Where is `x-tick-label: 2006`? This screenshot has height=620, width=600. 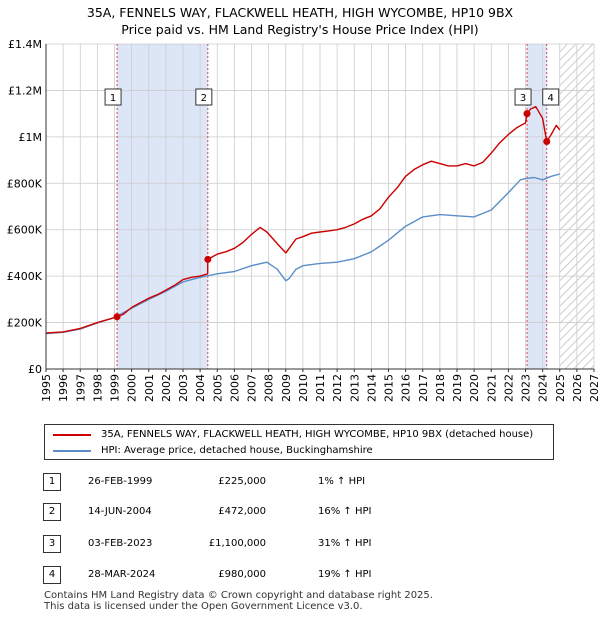
x-tick-label: 2006 is located at coordinates (234, 388).